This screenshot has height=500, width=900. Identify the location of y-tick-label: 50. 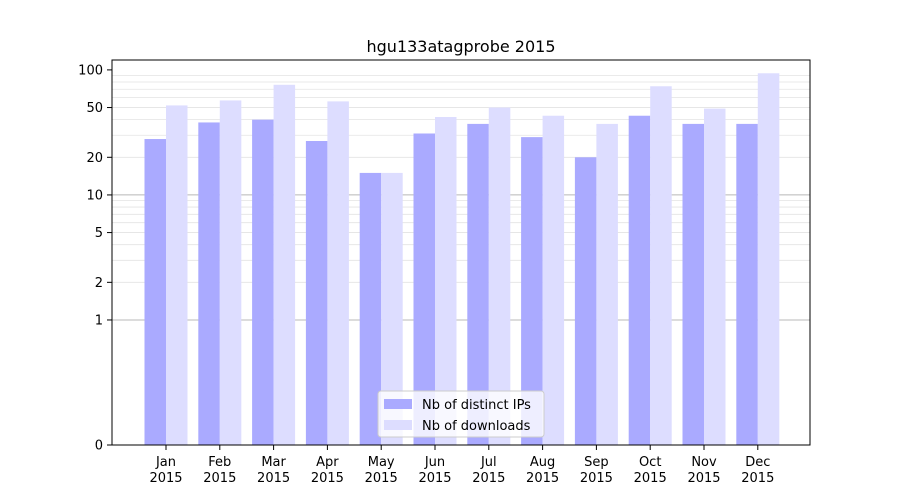
(94, 108).